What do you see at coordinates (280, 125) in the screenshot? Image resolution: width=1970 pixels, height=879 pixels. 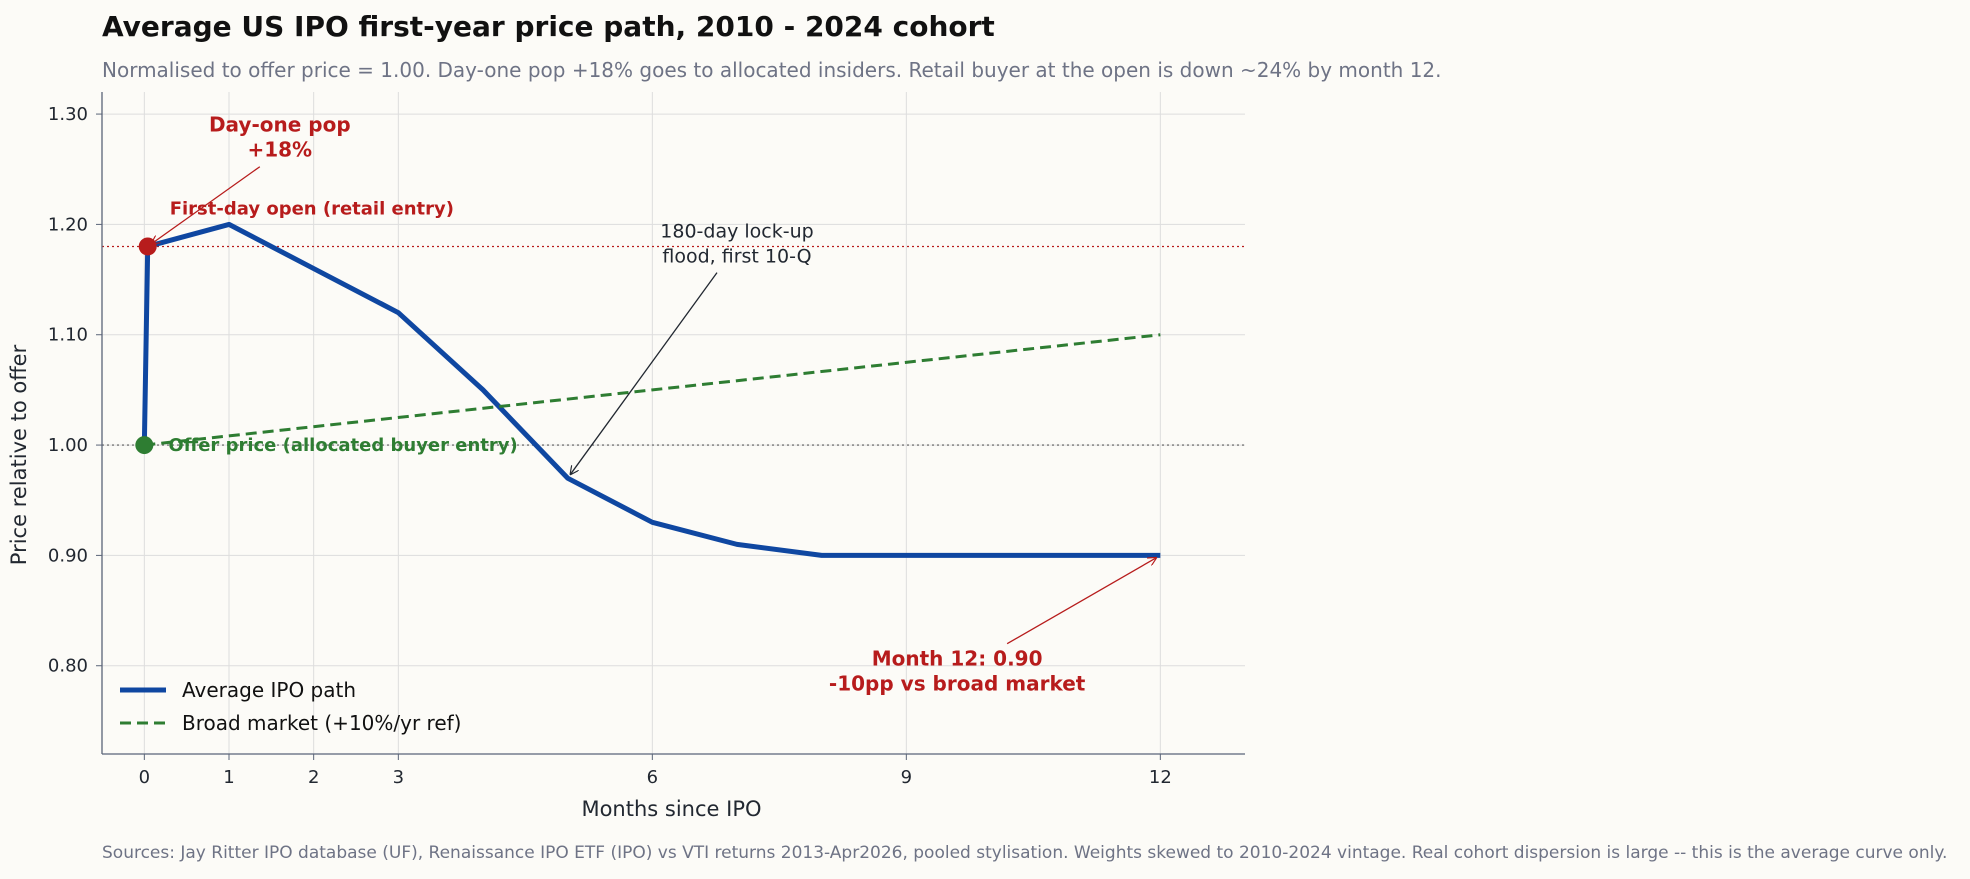 I see `annotation-line: Day-one pop` at bounding box center [280, 125].